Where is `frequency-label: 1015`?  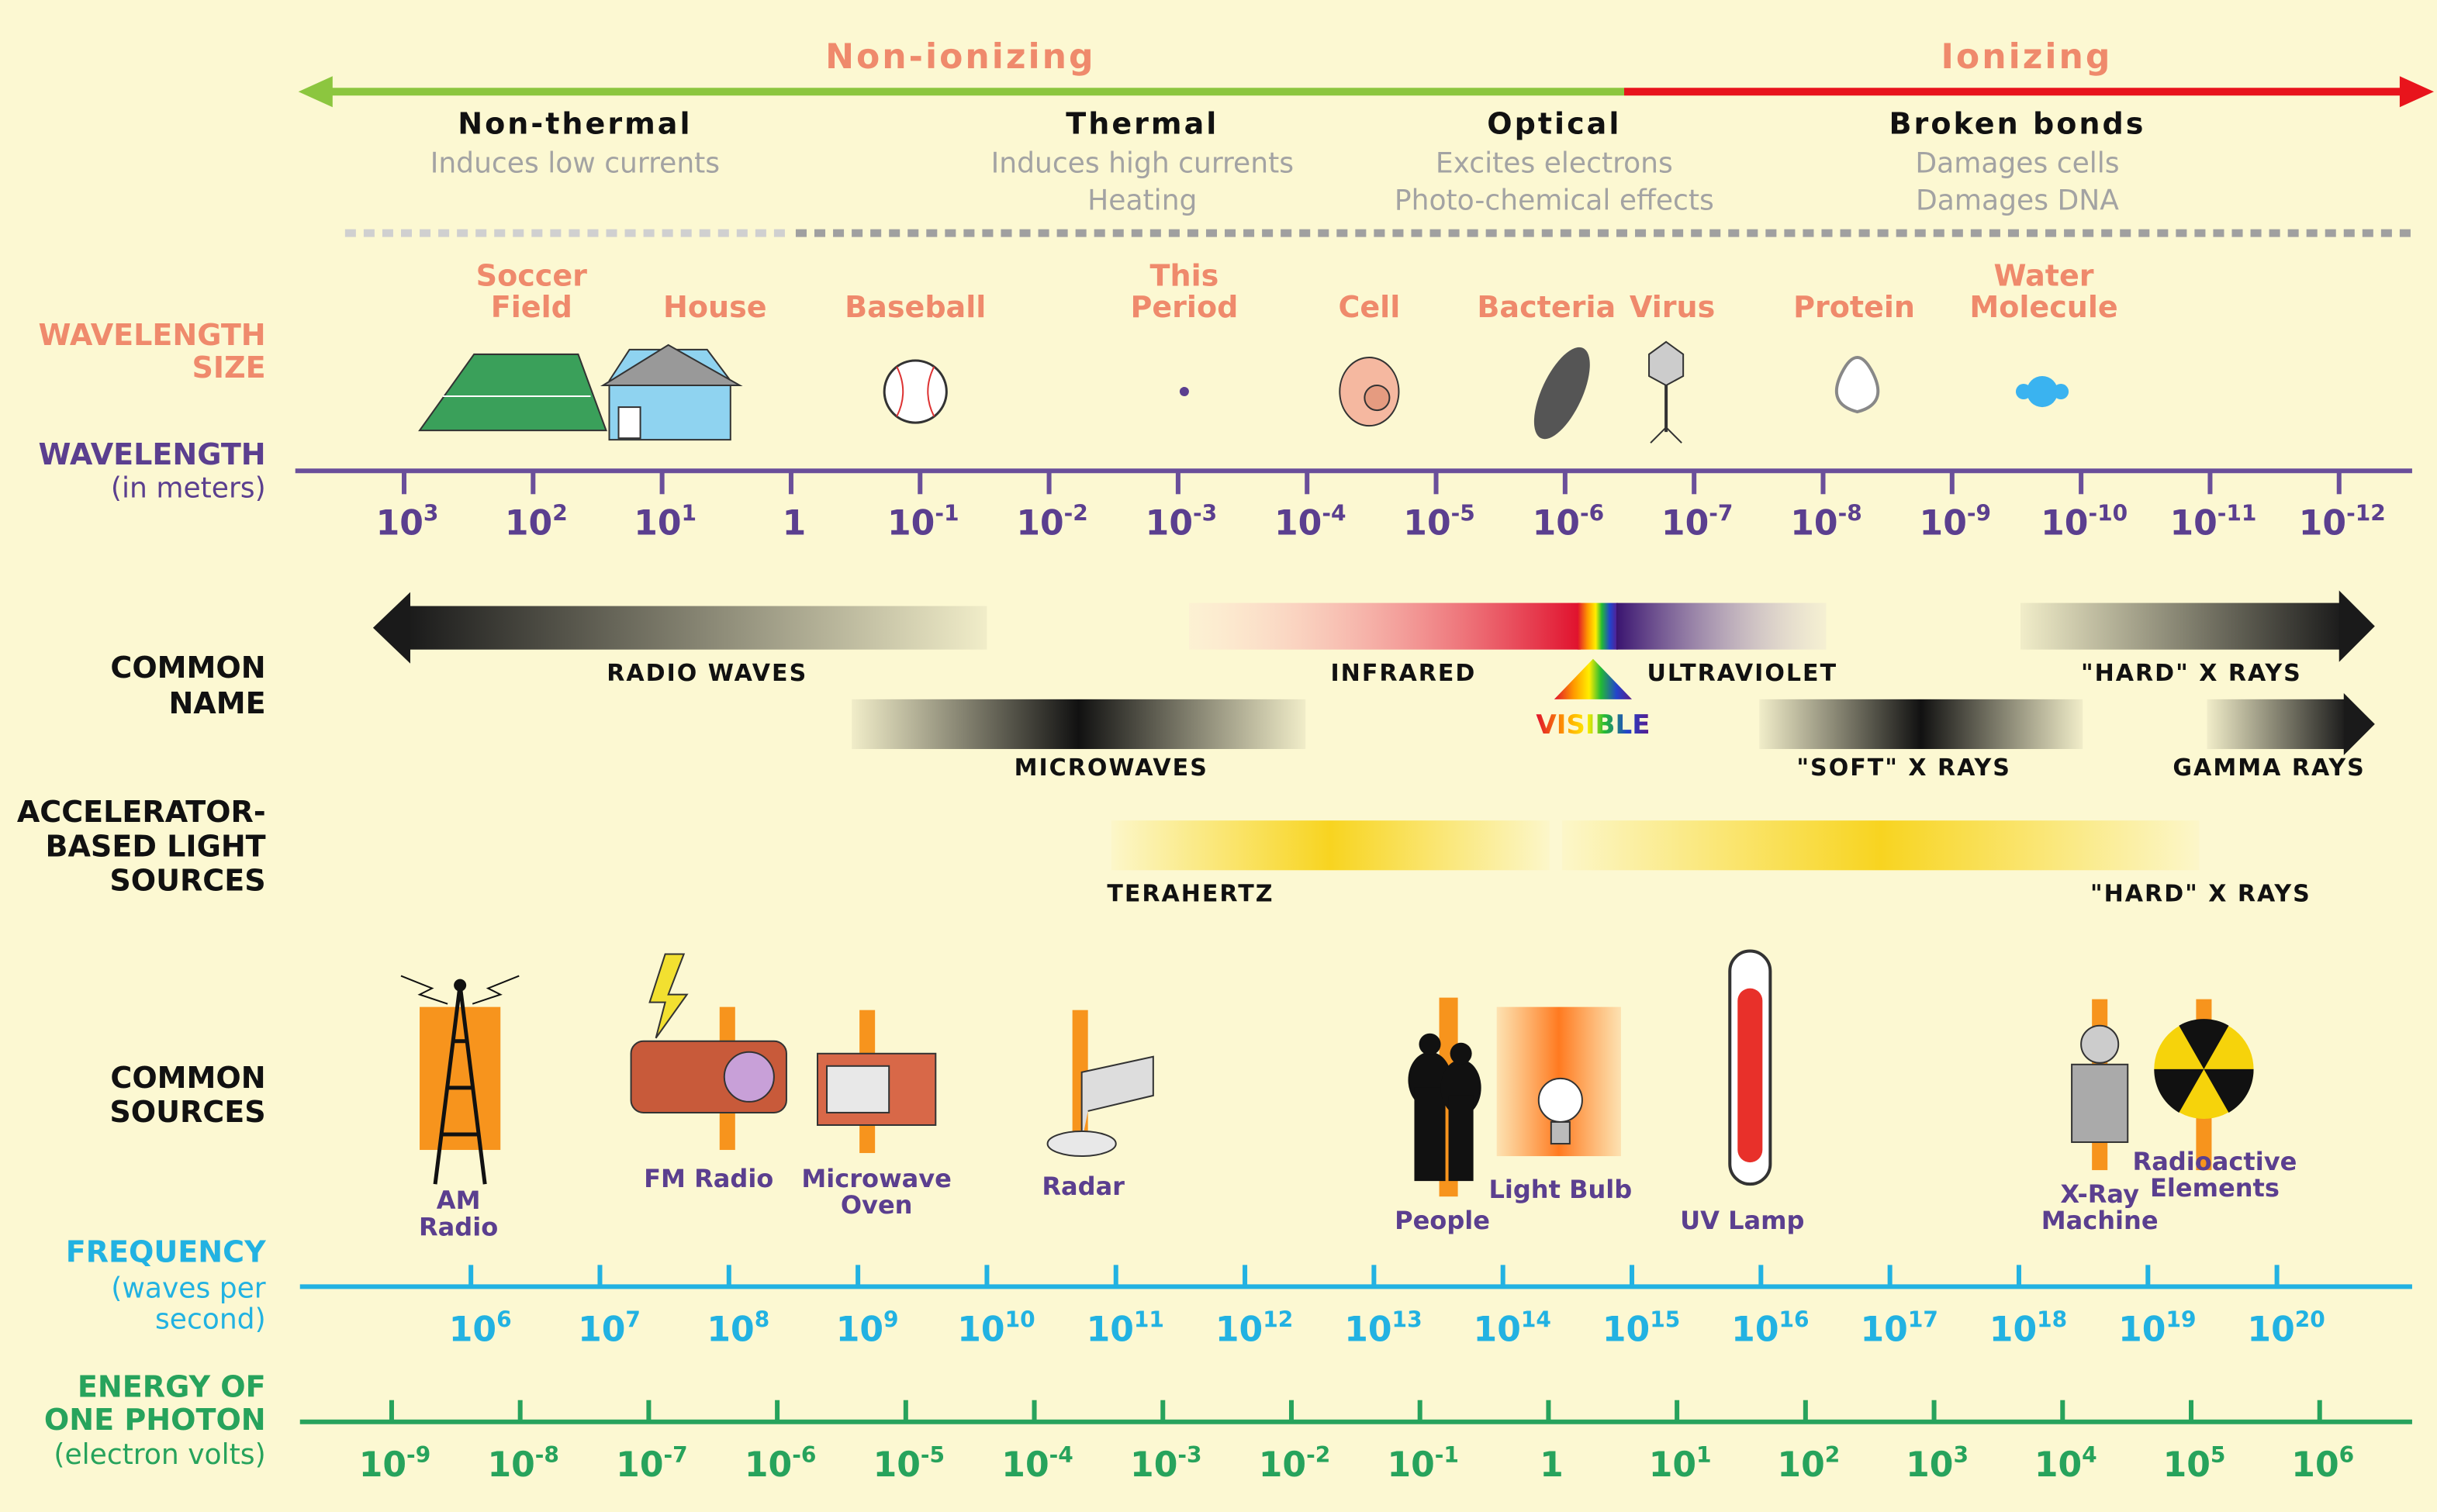 frequency-label: 1015 is located at coordinates (1641, 1328).